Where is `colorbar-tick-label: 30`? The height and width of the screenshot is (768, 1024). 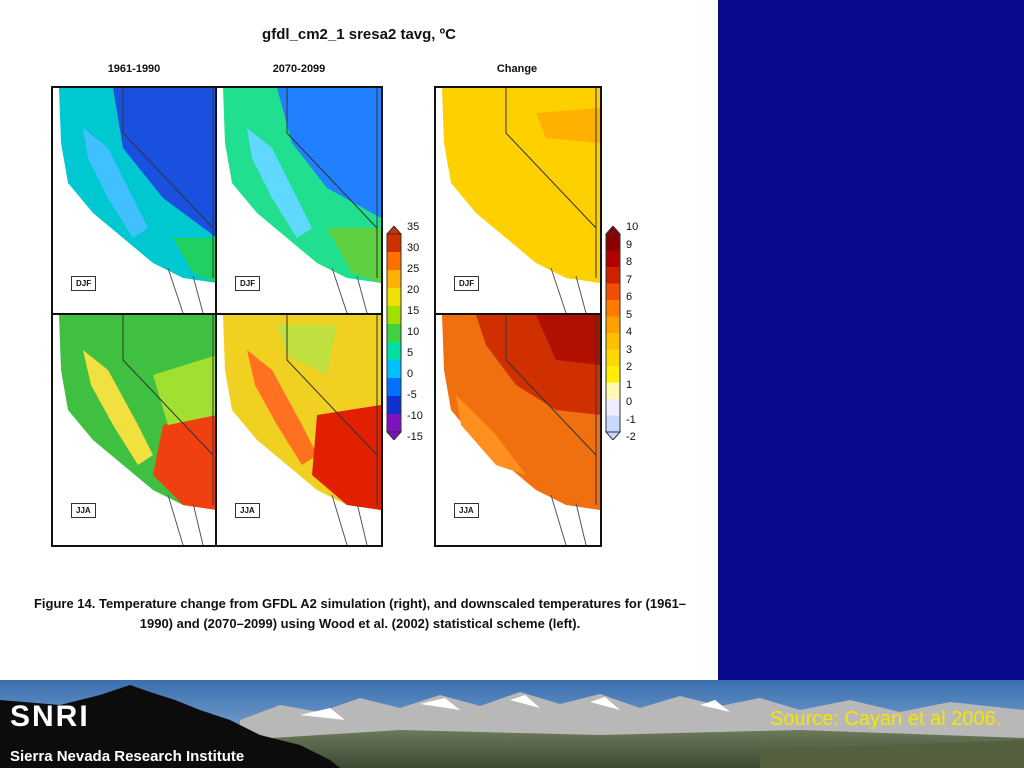
colorbar-tick-label: 30 is located at coordinates (413, 248).